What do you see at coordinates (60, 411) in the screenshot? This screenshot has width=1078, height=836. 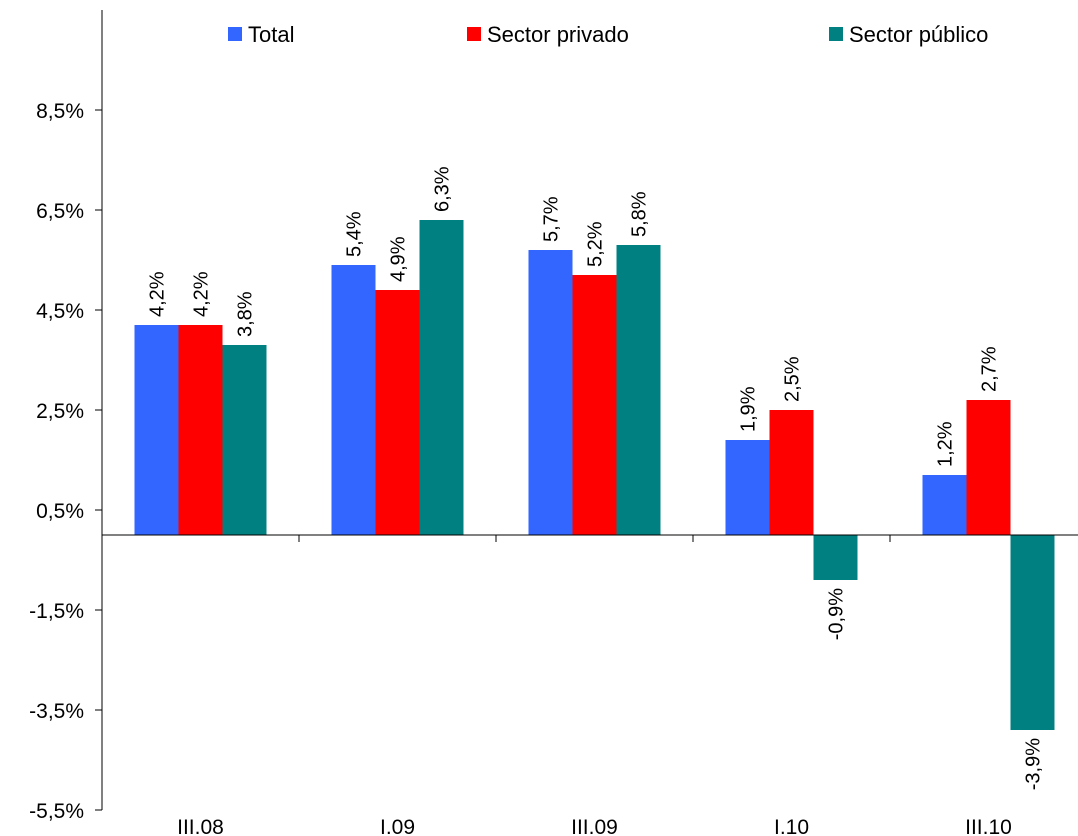 I see `y-tick-label: 2,5%` at bounding box center [60, 411].